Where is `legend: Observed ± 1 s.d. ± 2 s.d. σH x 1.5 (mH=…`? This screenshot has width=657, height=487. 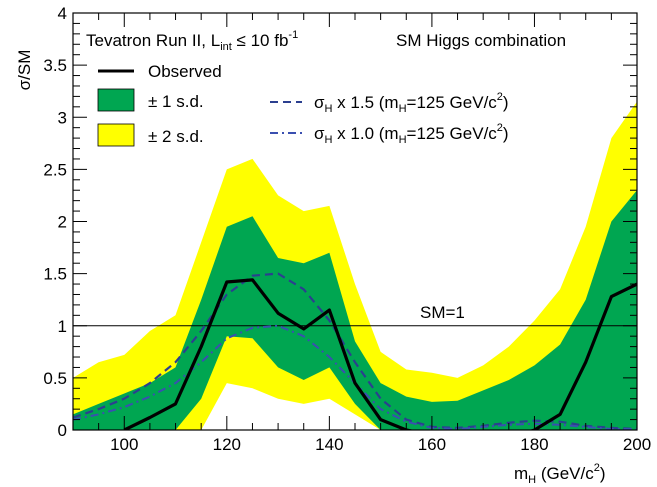
legend: Observed ± 1 s.d. ± 2 s.d. σH x 1.5 (mH=… is located at coordinates (303, 104).